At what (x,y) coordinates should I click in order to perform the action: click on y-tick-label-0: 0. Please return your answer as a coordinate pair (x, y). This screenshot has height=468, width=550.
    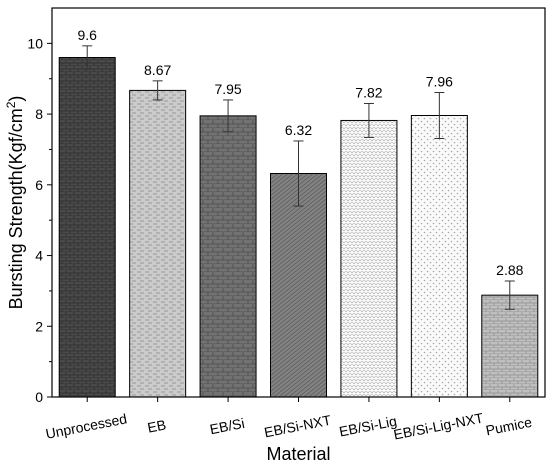
    Looking at the image, I should click on (39, 397).